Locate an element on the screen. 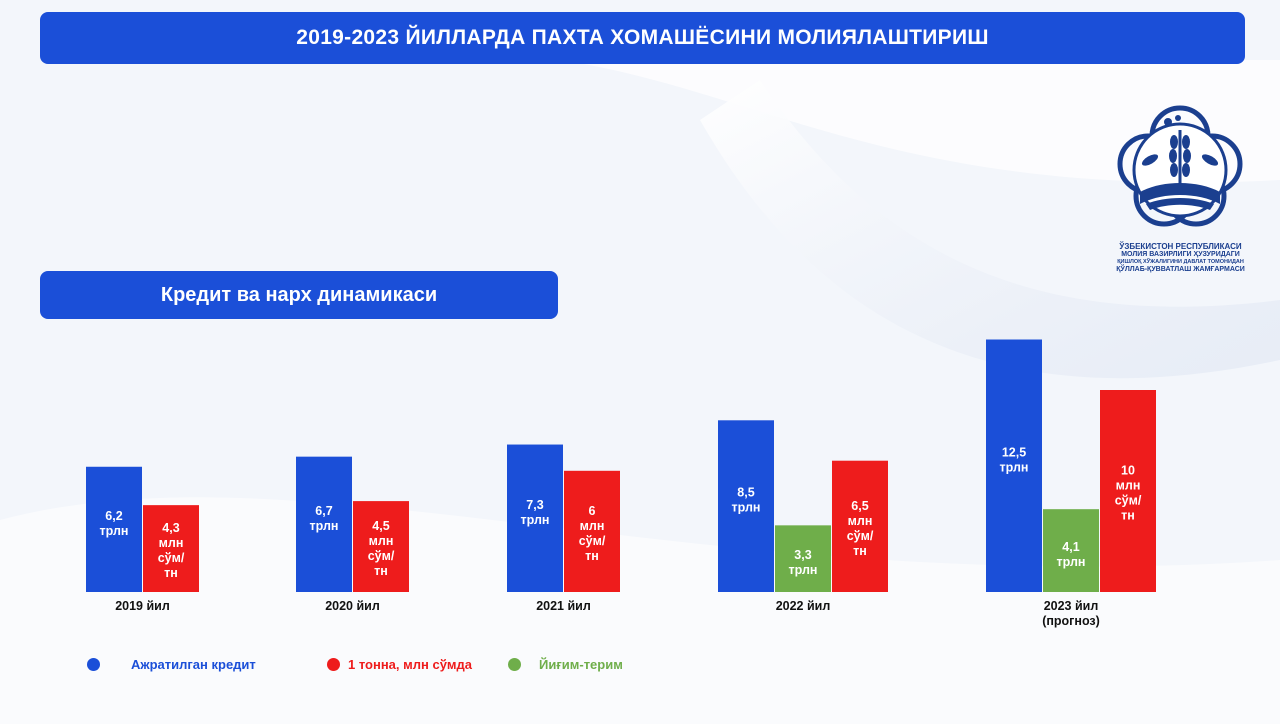  category-label-3: 2022 йил is located at coordinates (803, 606).